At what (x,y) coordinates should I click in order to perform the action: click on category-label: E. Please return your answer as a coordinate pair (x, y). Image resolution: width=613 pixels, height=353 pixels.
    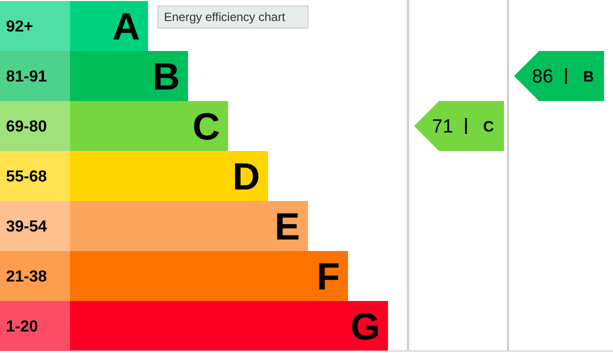
    Looking at the image, I should click on (287, 227).